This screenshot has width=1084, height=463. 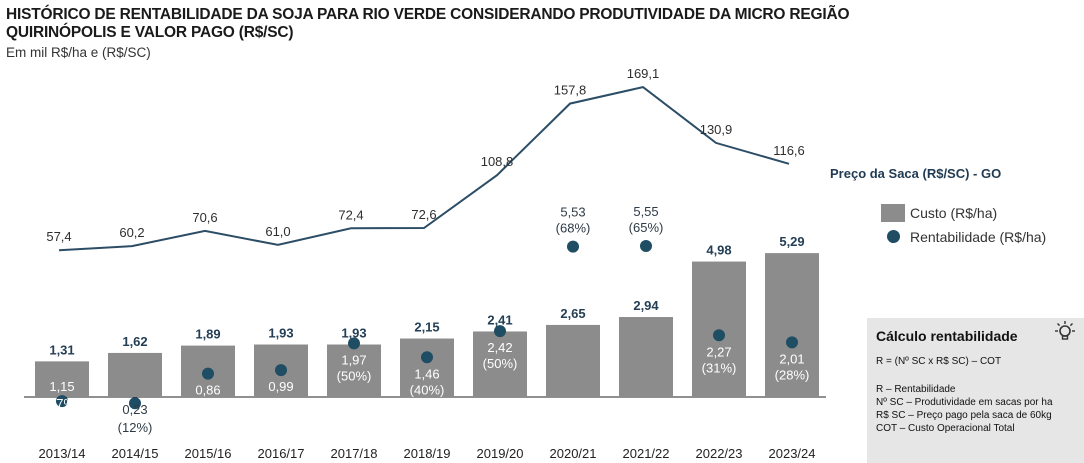 What do you see at coordinates (204, 217) in the screenshot?
I see `price-label: 70,6` at bounding box center [204, 217].